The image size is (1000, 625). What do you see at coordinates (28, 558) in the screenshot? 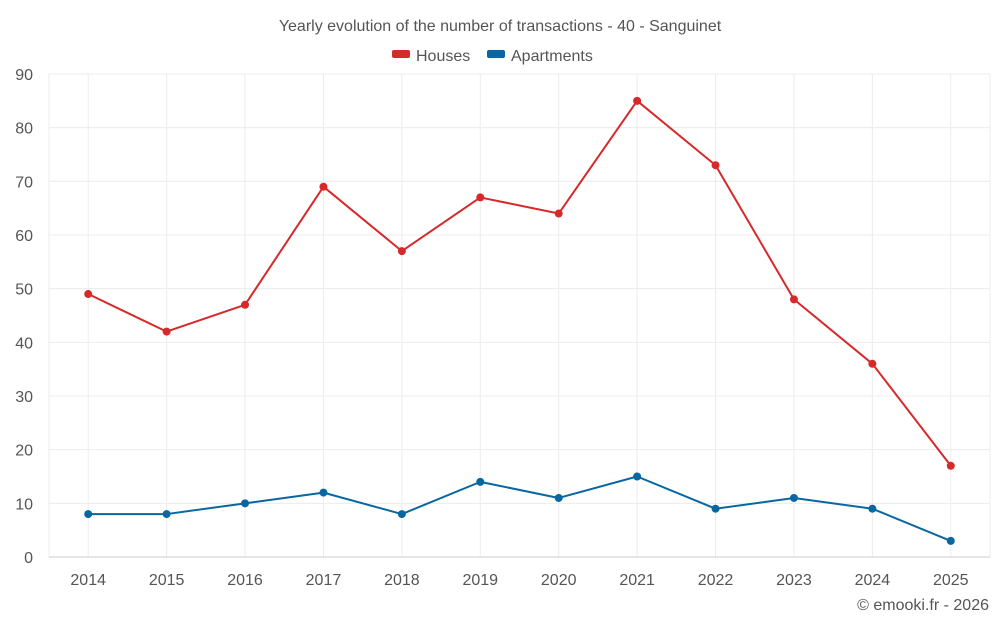
I see `y-tick-label: 0` at bounding box center [28, 558].